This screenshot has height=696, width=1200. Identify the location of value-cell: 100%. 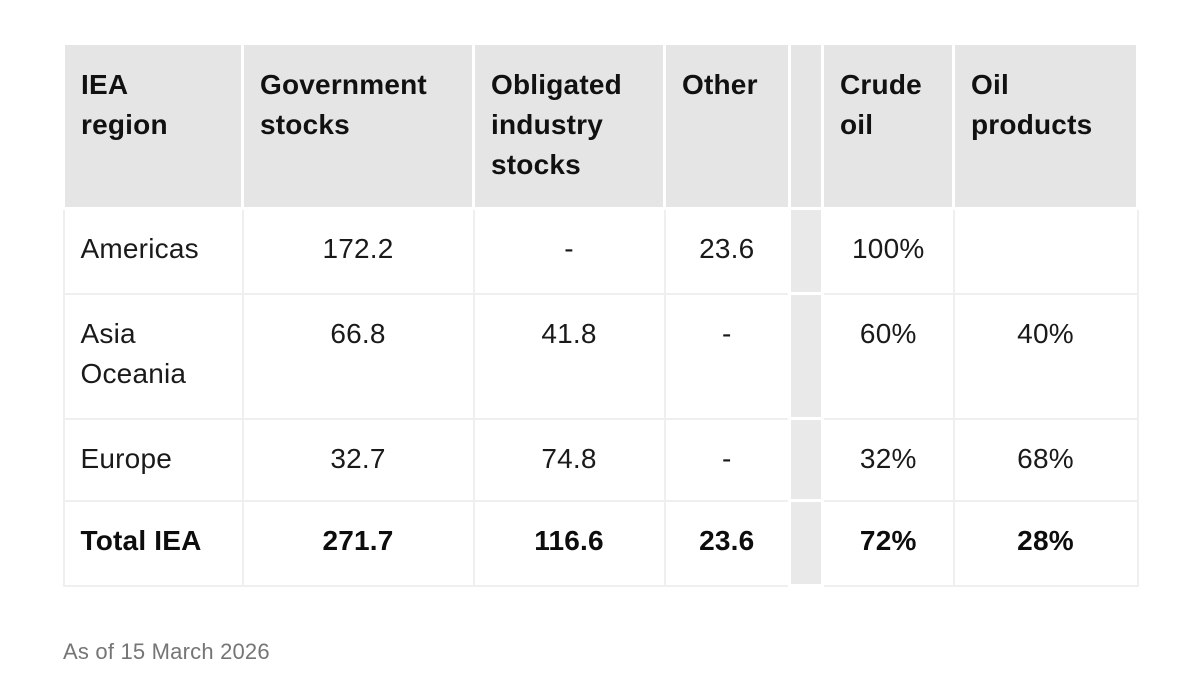
(888, 251).